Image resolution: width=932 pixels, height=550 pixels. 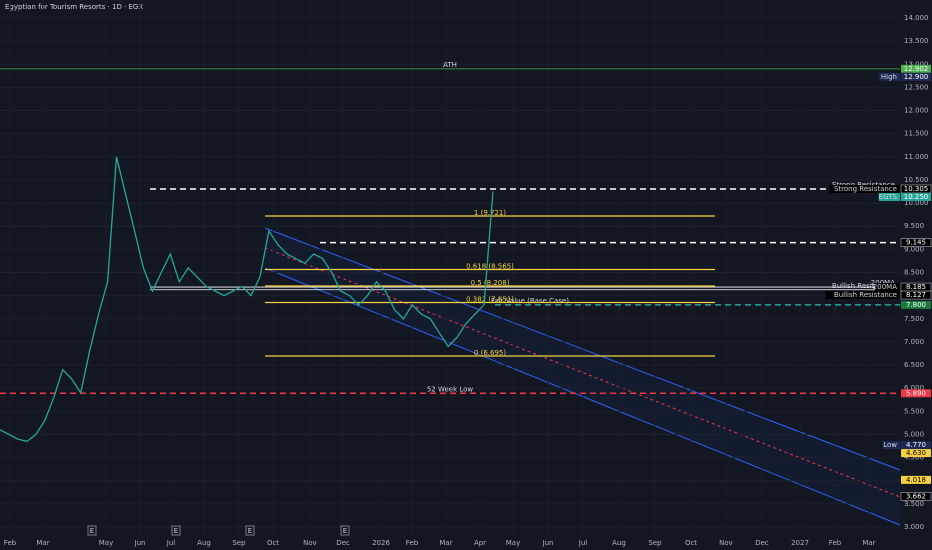 What do you see at coordinates (490, 283) in the screenshot?
I see `fib-label: 0.5 (8.208)` at bounding box center [490, 283].